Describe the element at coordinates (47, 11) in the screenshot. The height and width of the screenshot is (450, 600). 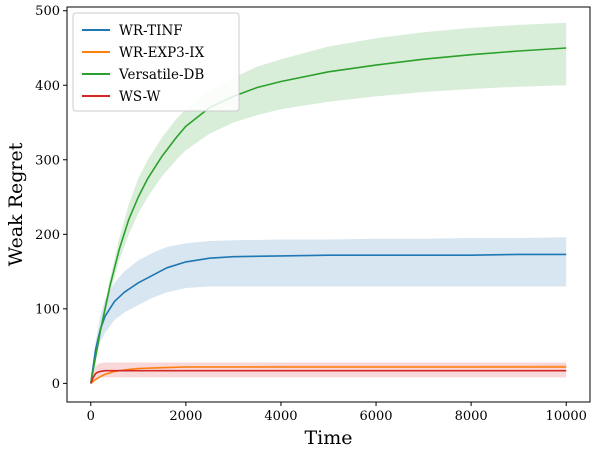
I see `y-tick-label: 500` at that location.